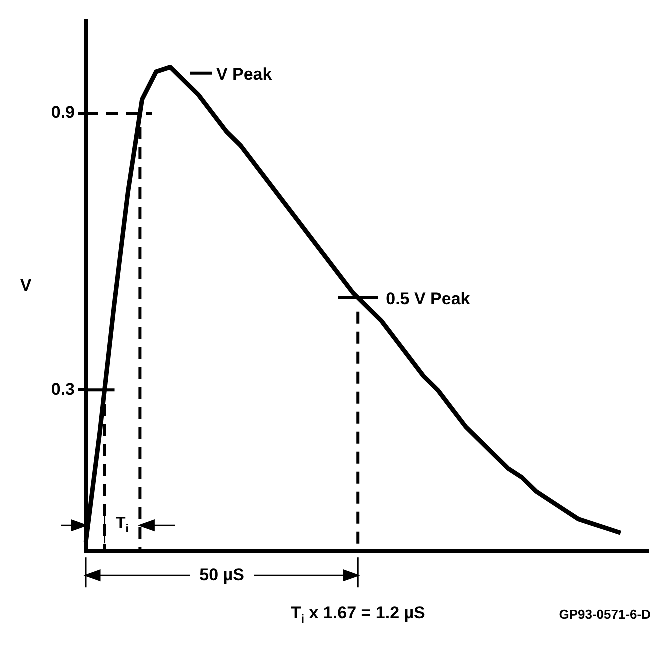 This screenshot has width=663, height=654. Describe the element at coordinates (428, 299) in the screenshot. I see `annotation: 0.5 V Peak` at that location.